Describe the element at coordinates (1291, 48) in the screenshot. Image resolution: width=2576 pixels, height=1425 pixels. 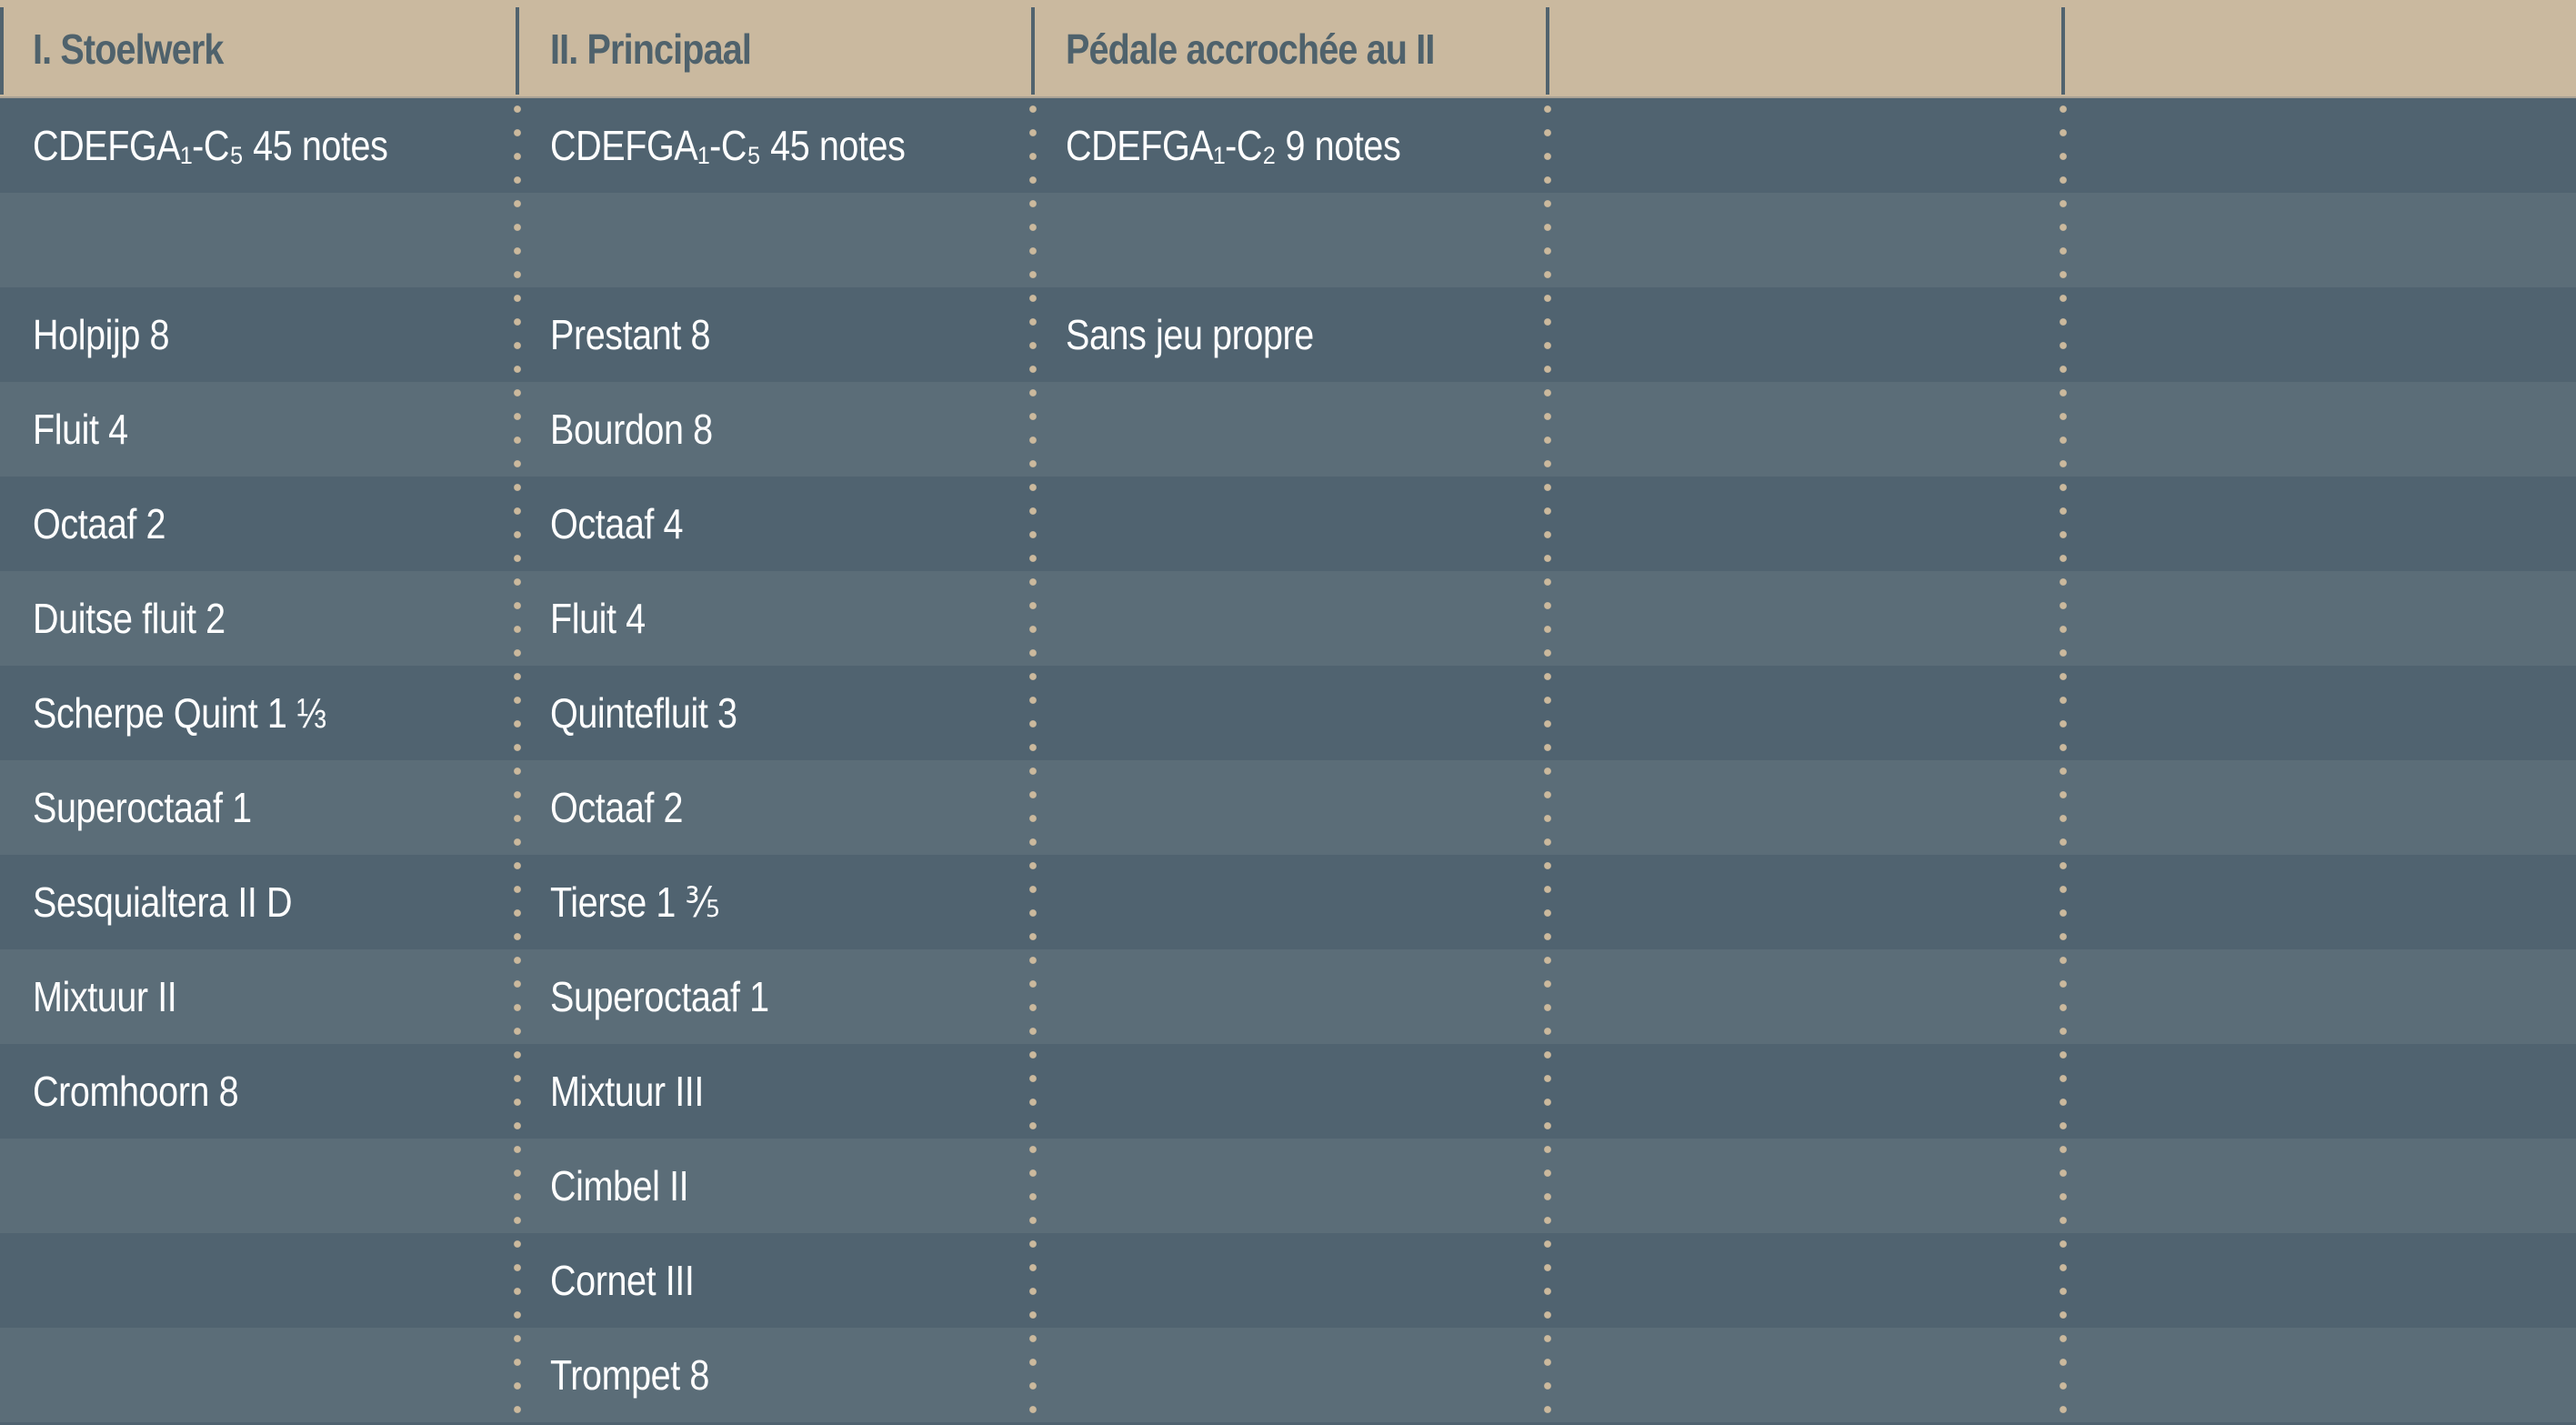
I see `column-header: Pédale accrochée au II` at that location.